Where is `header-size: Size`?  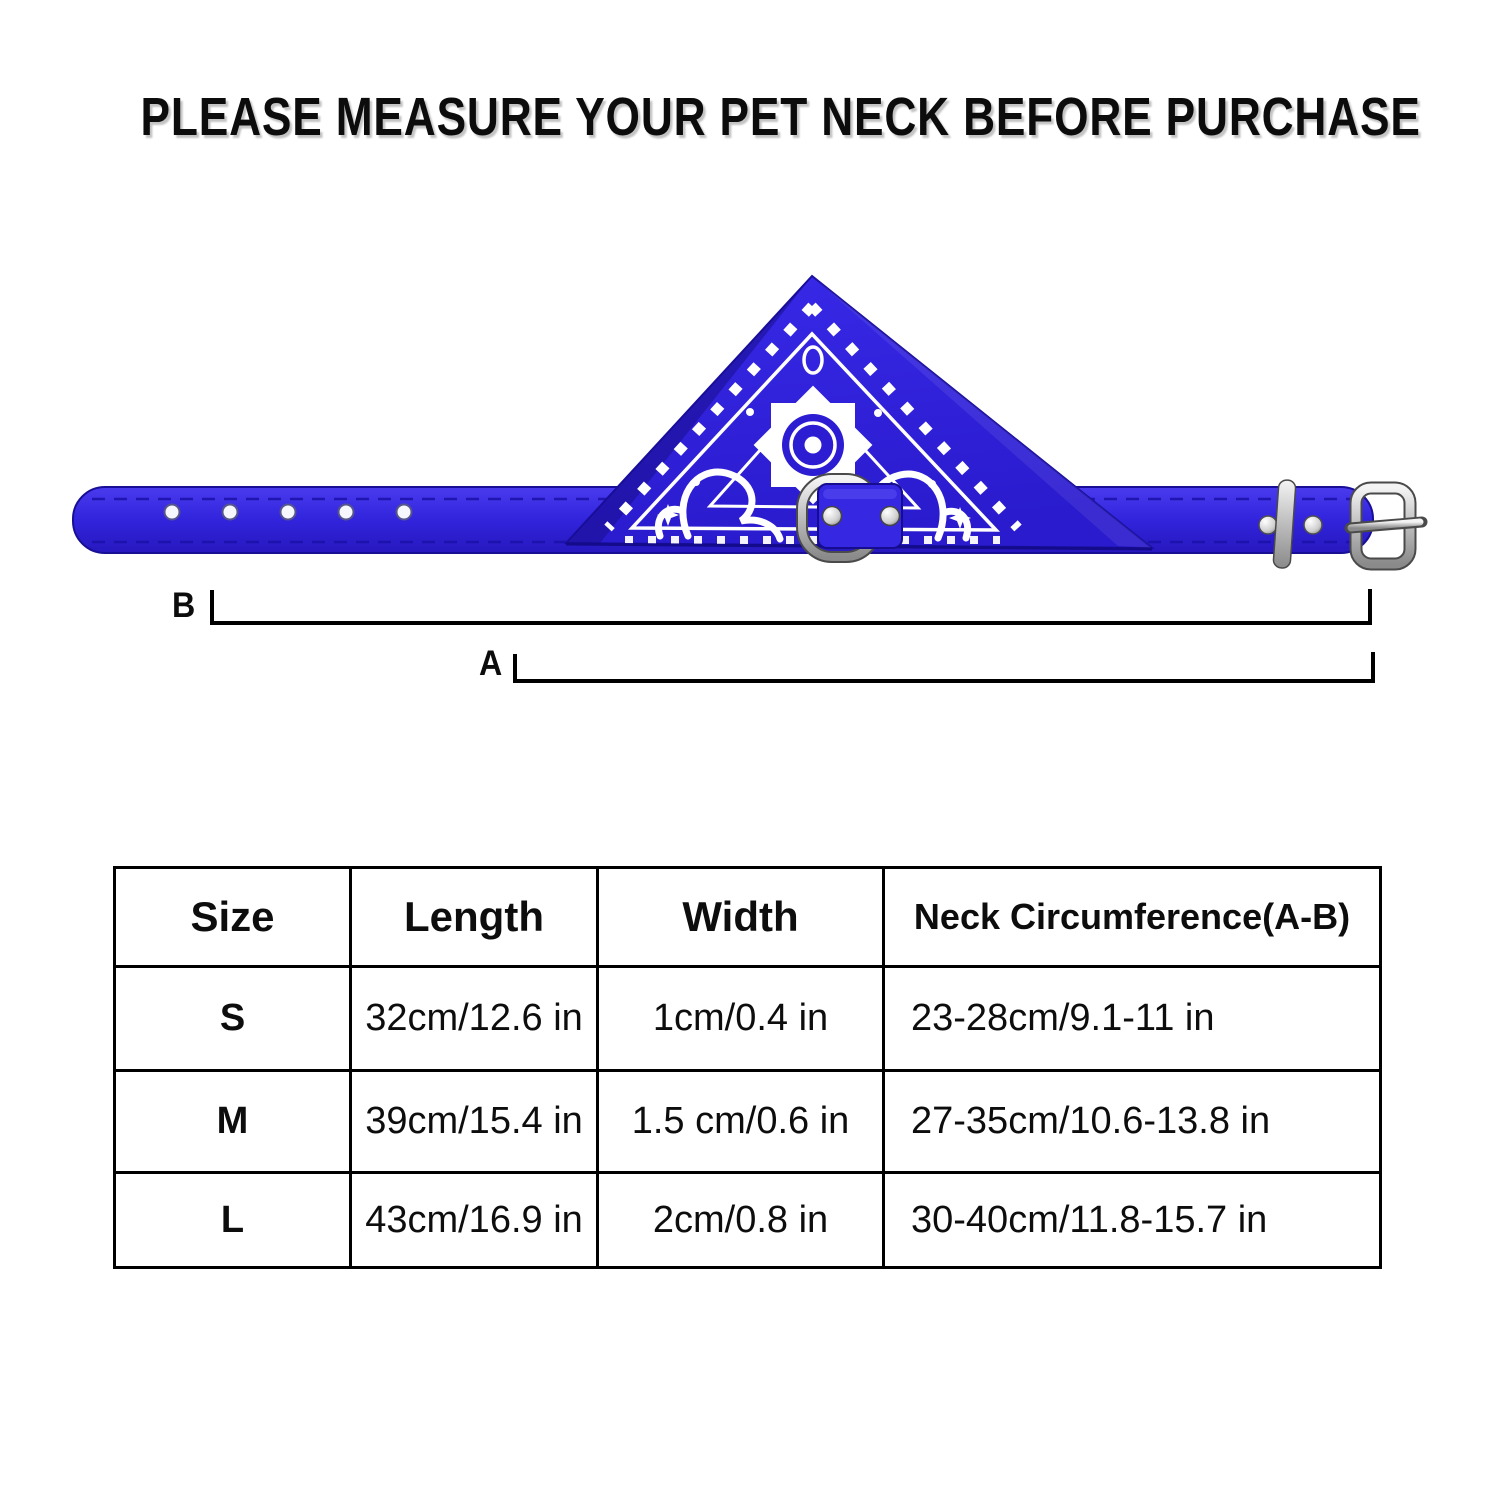 header-size: Size is located at coordinates (232, 917).